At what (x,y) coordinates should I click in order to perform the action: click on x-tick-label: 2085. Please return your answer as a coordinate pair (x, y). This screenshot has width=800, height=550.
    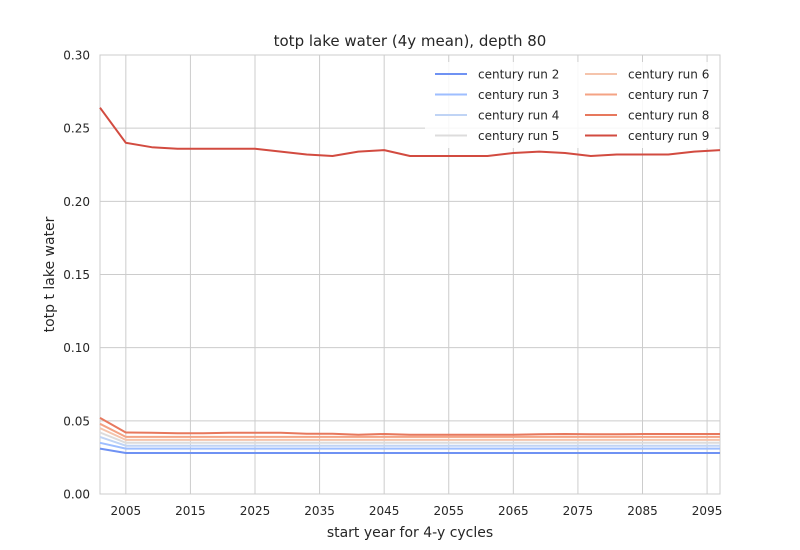
    Looking at the image, I should click on (642, 511).